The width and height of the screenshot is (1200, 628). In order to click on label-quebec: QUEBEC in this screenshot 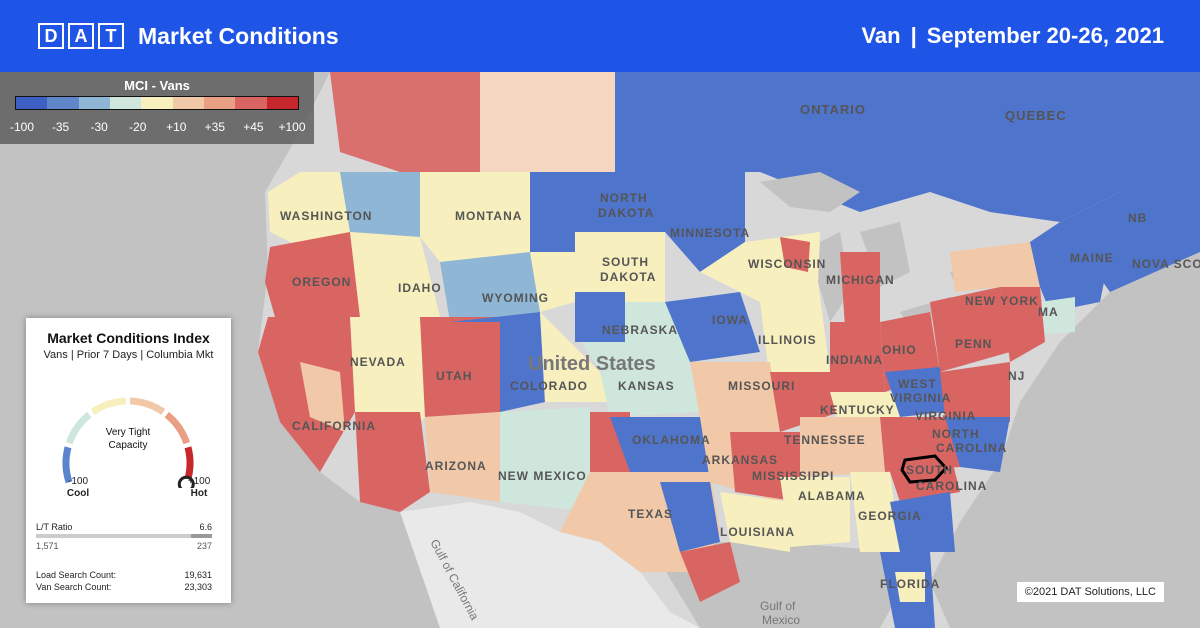, I will do `click(1036, 115)`.